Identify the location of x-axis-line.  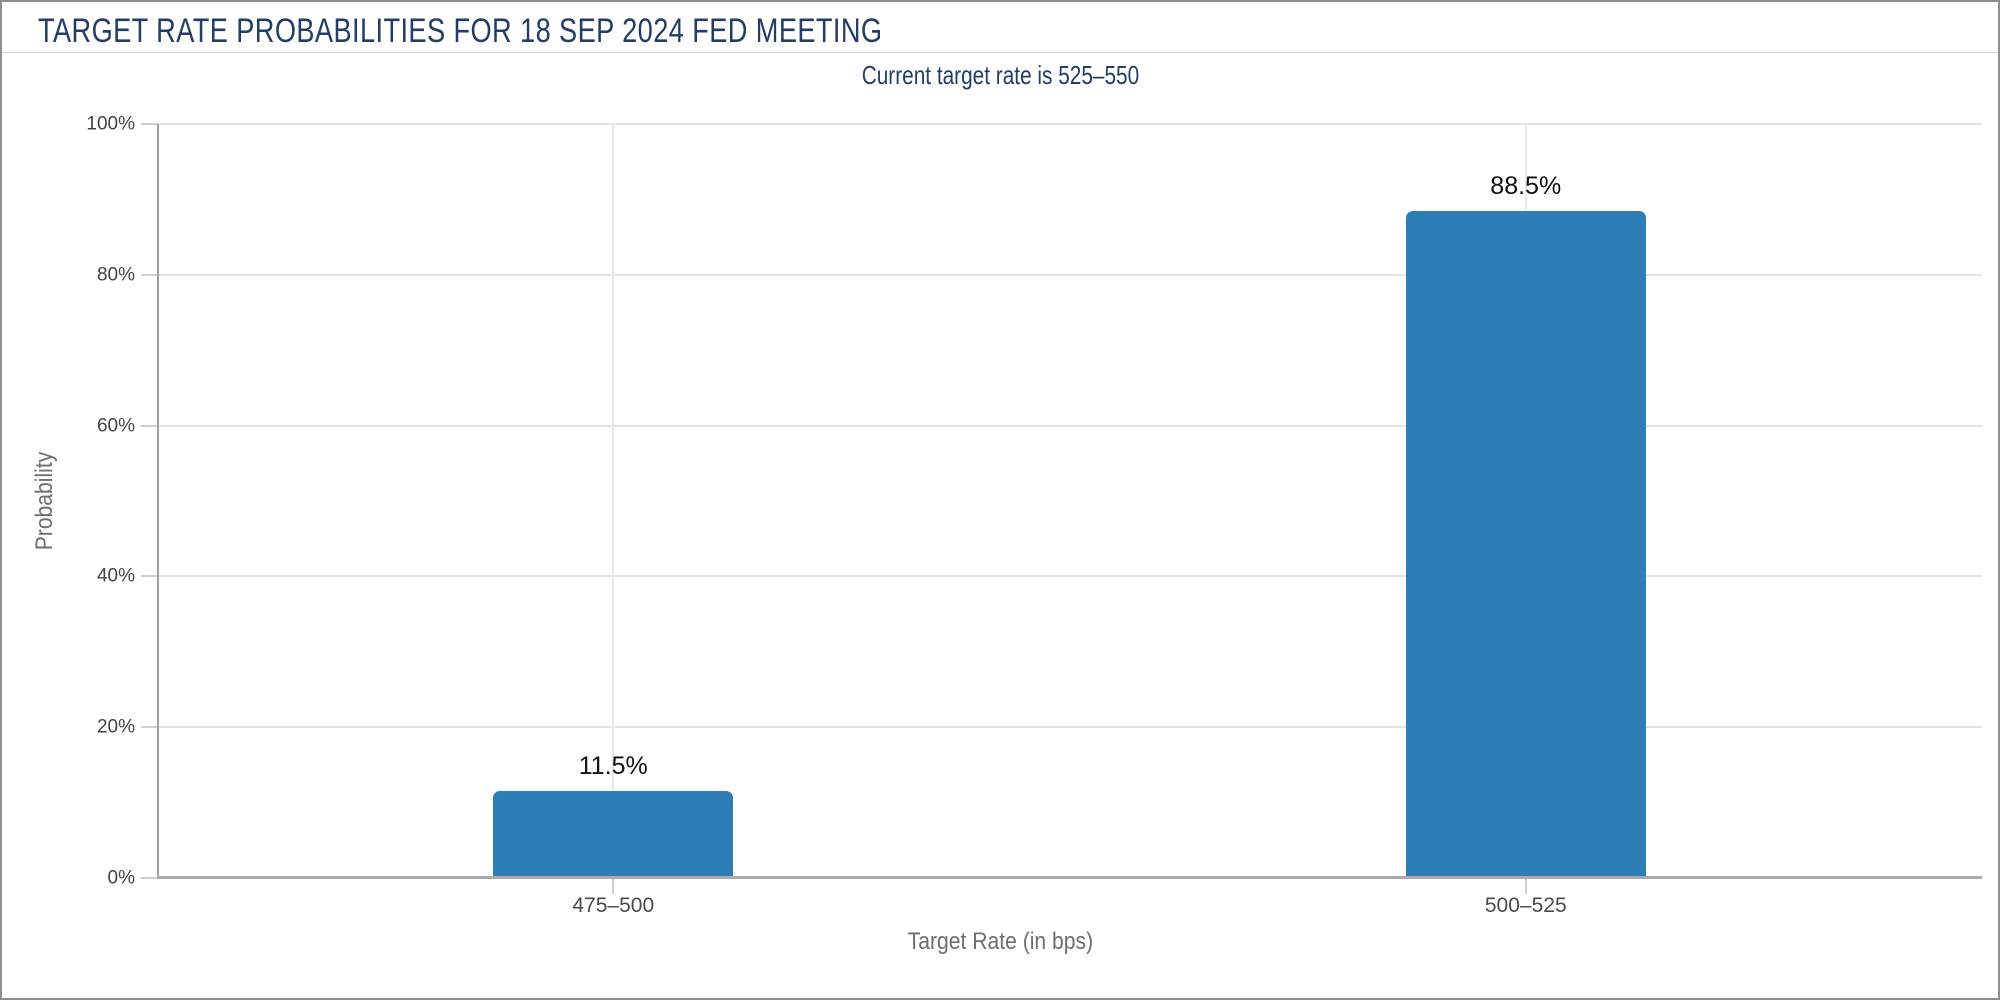
(1069, 877).